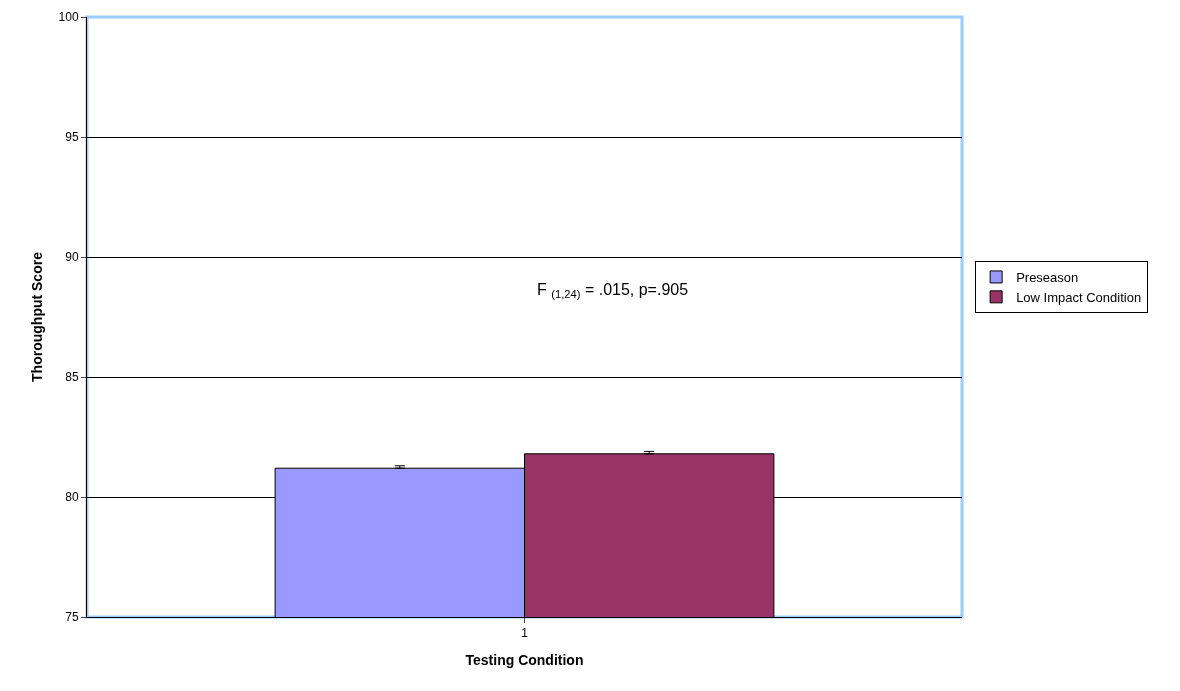  I want to click on y-tick-label: 95, so click(72, 137).